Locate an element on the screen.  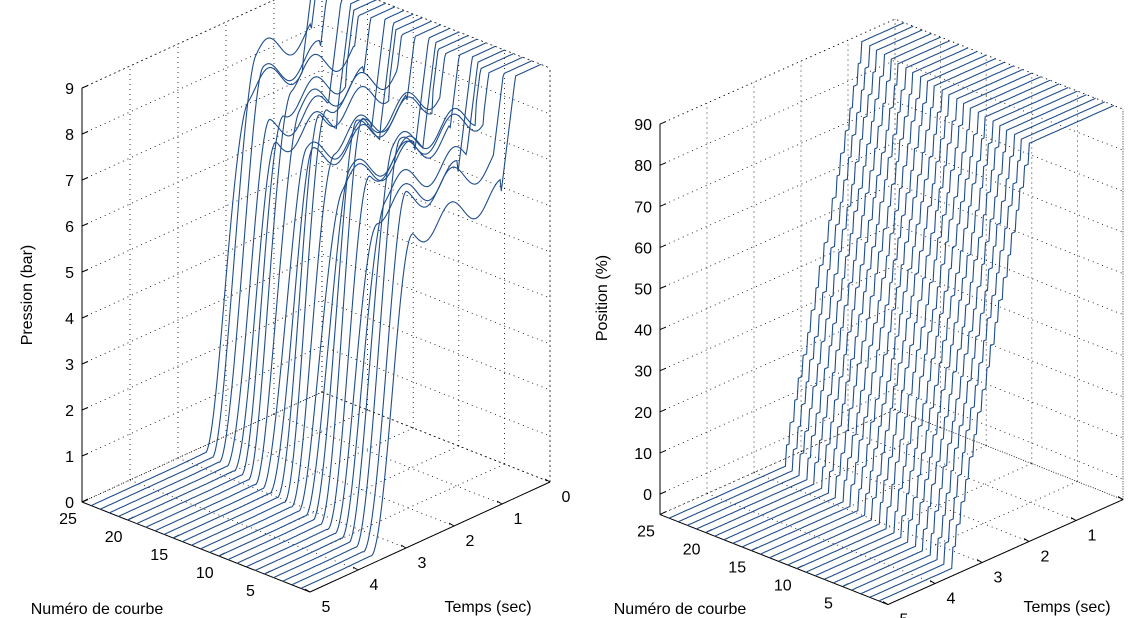
x-tick-label: 0 is located at coordinates (566, 497).